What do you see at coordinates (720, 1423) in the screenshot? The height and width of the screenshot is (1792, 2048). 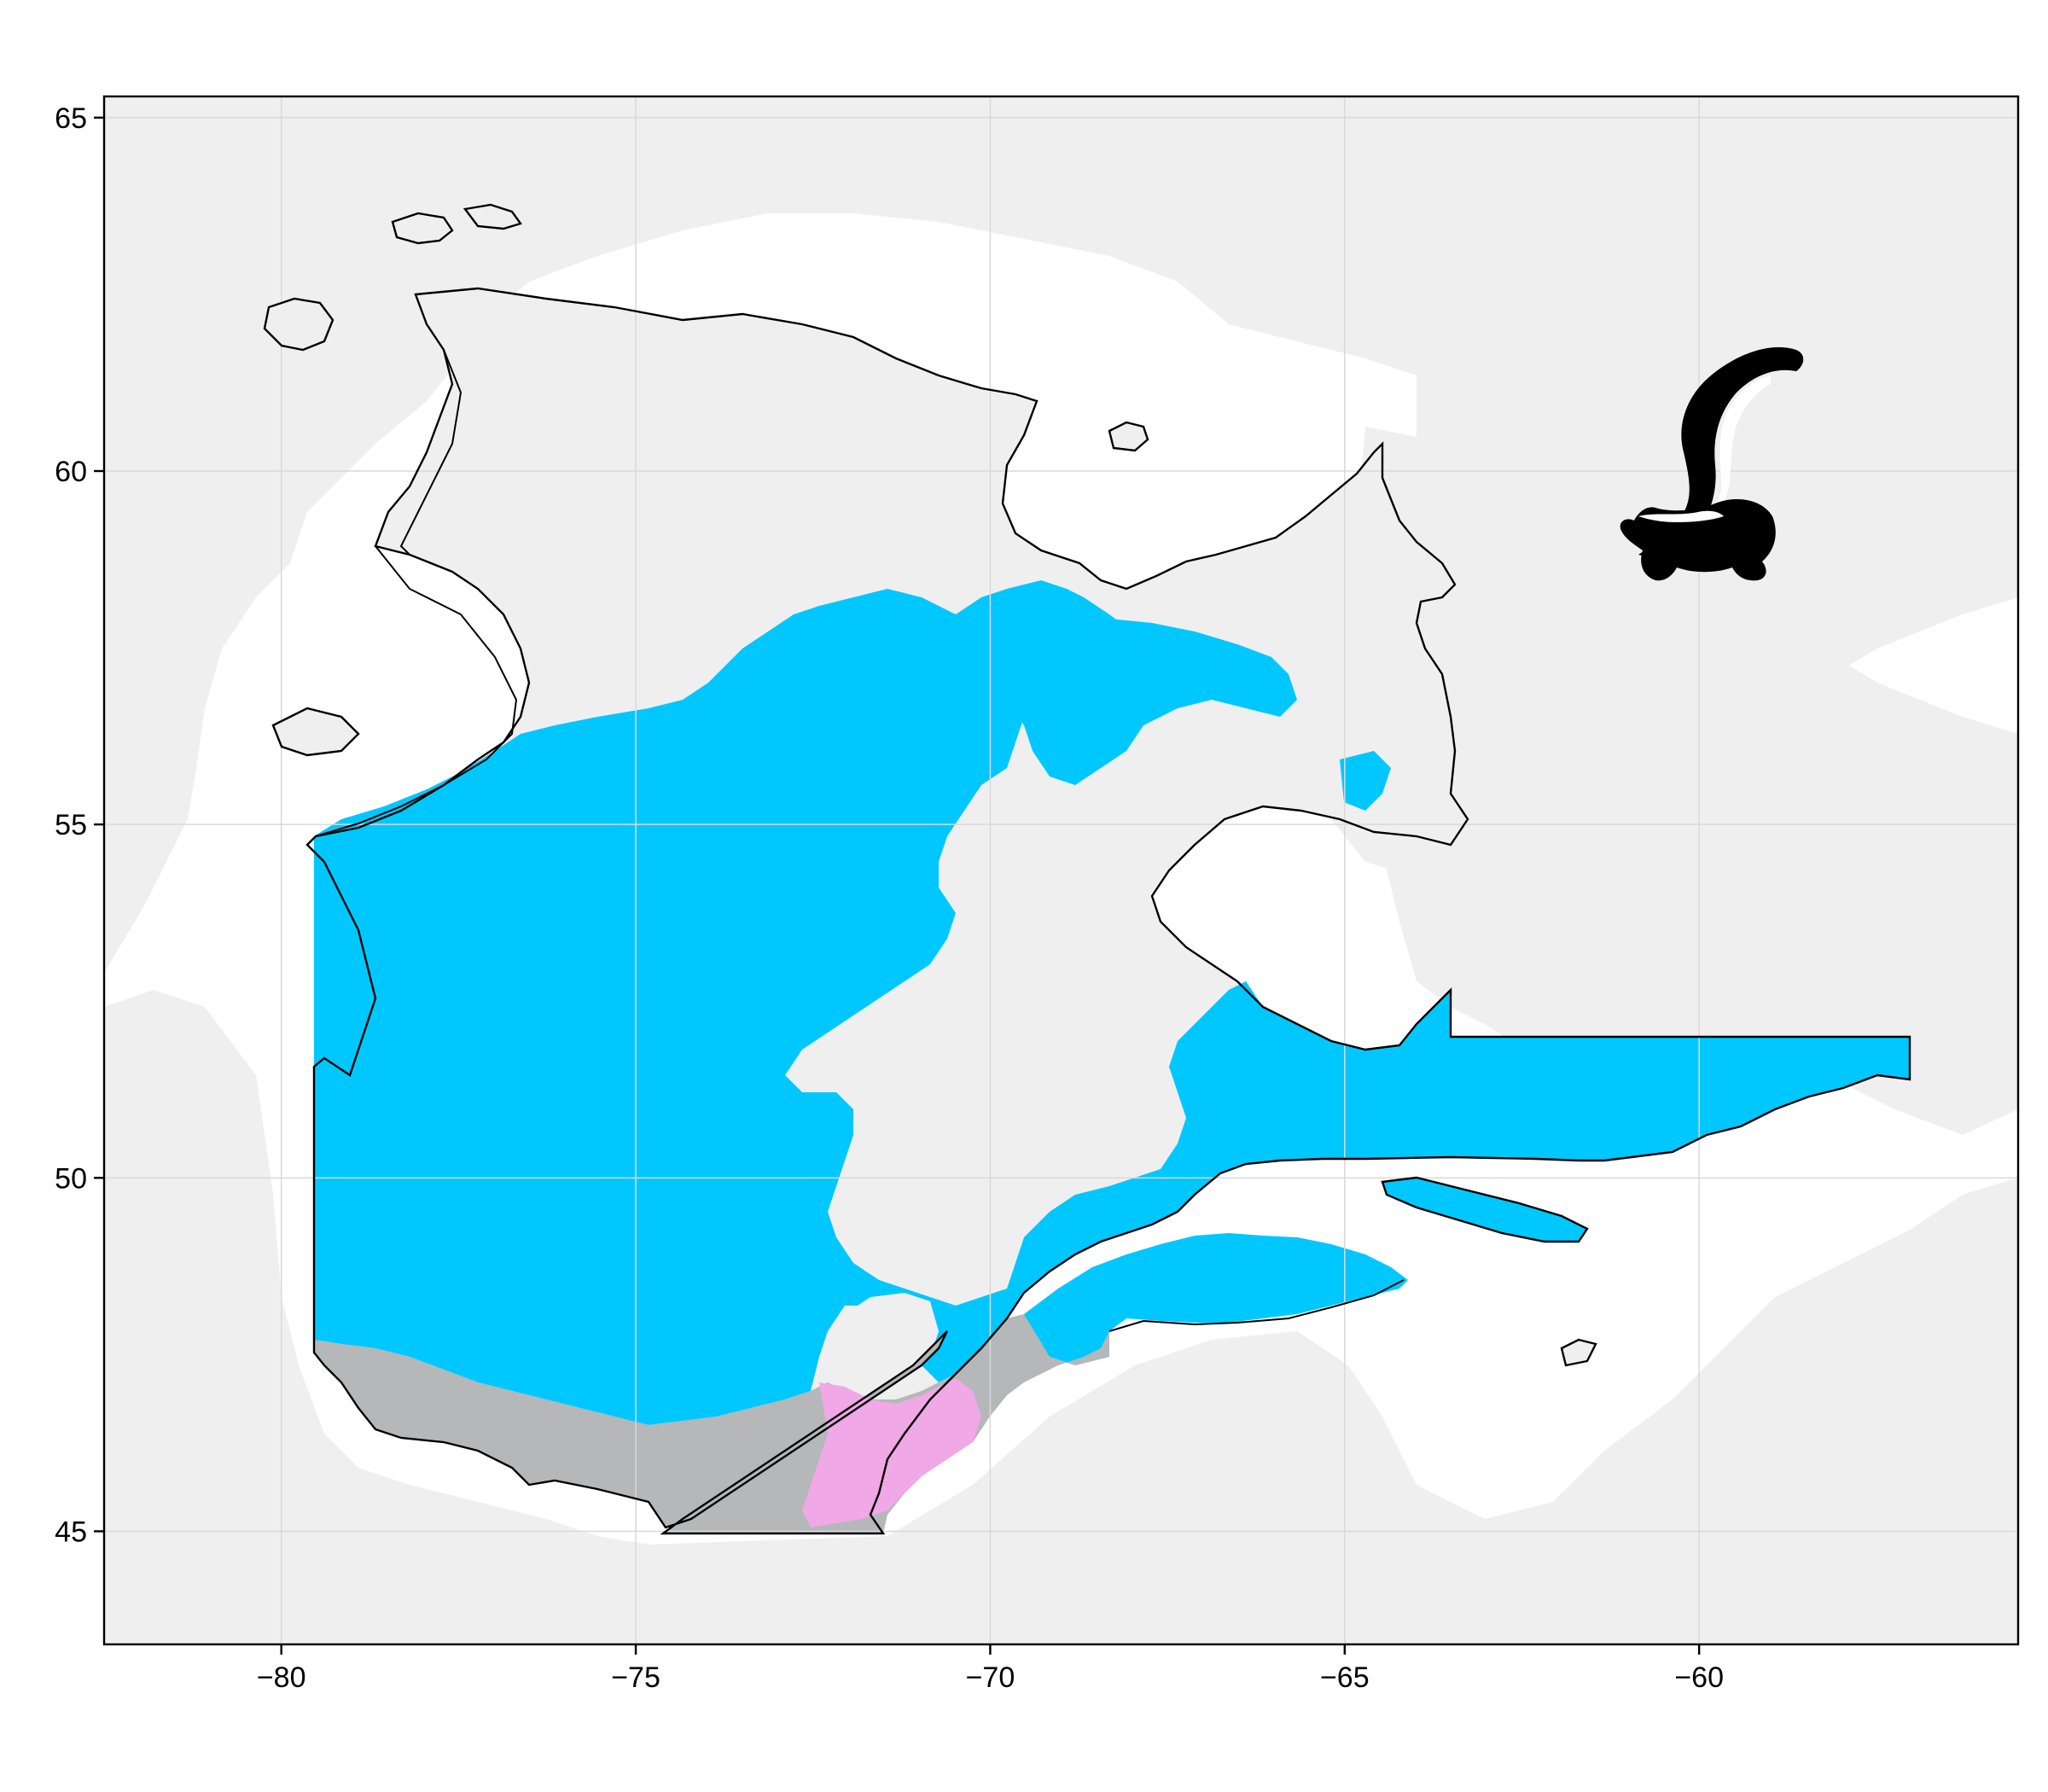 I see `range-gray-layer` at bounding box center [720, 1423].